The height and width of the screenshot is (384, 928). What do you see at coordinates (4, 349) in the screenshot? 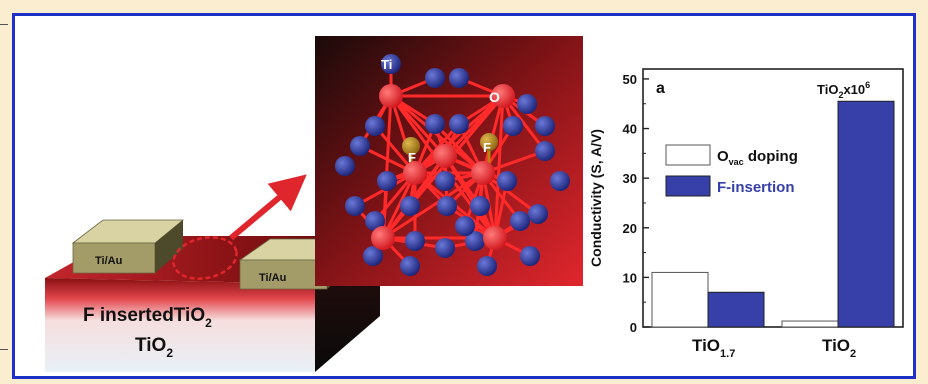
I see `left-scale-mark-bottom` at bounding box center [4, 349].